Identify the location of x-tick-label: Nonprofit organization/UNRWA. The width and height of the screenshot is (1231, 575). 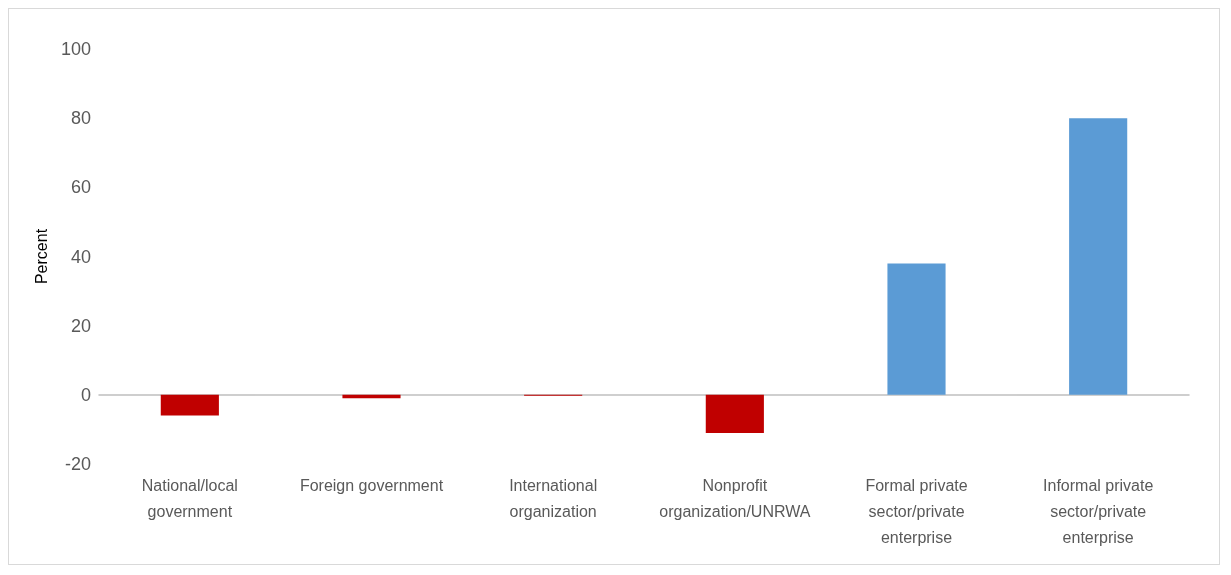
(735, 498).